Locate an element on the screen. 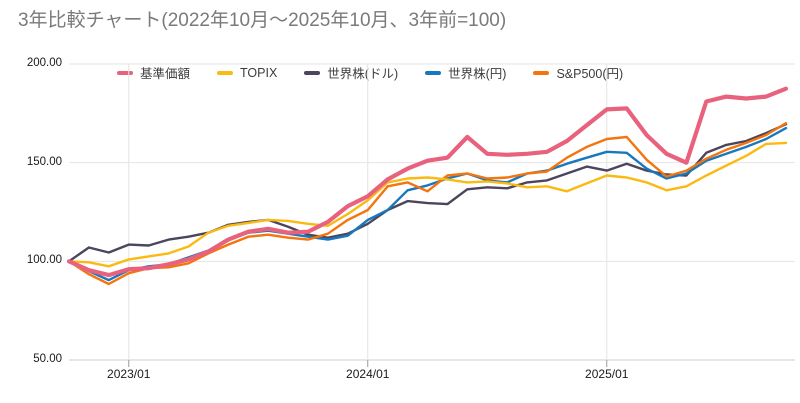  y-axis-label: 150.00 is located at coordinates (44, 161).